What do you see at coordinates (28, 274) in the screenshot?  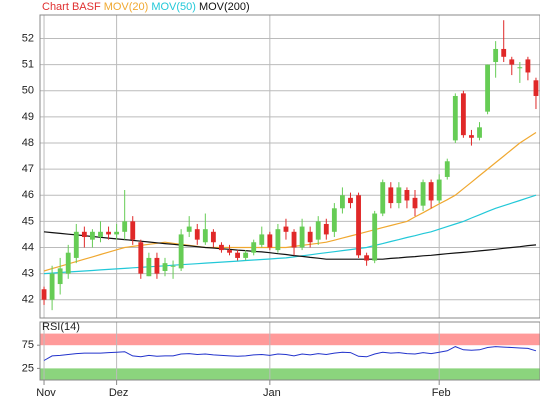 I see `y-tick-label: 43` at bounding box center [28, 274].